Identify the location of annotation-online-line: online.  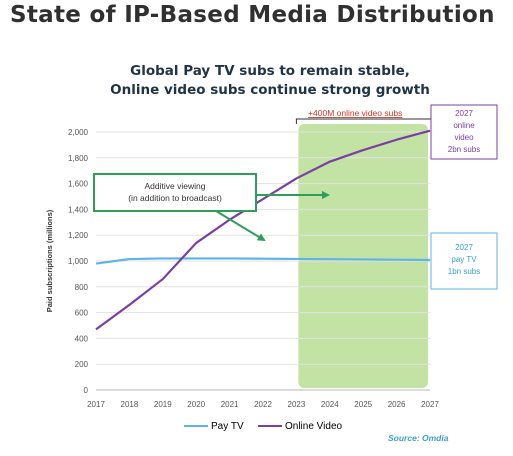
(464, 125).